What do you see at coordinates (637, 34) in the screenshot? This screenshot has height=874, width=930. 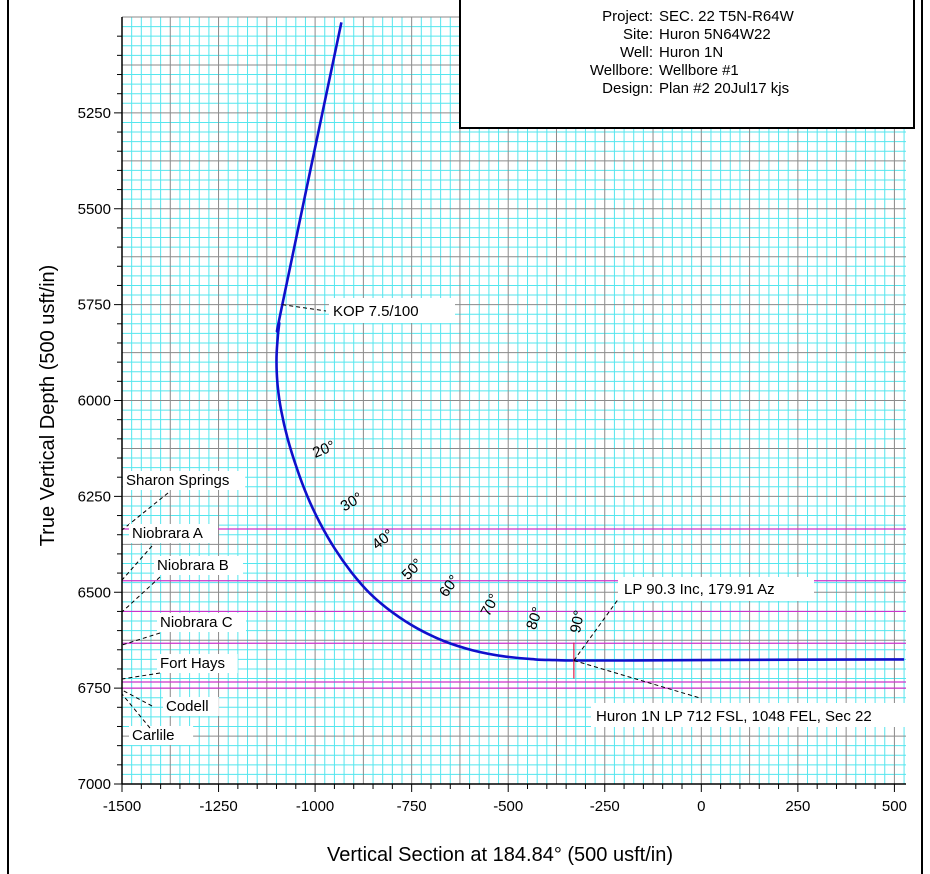 I see `info-key: Site:` at bounding box center [637, 34].